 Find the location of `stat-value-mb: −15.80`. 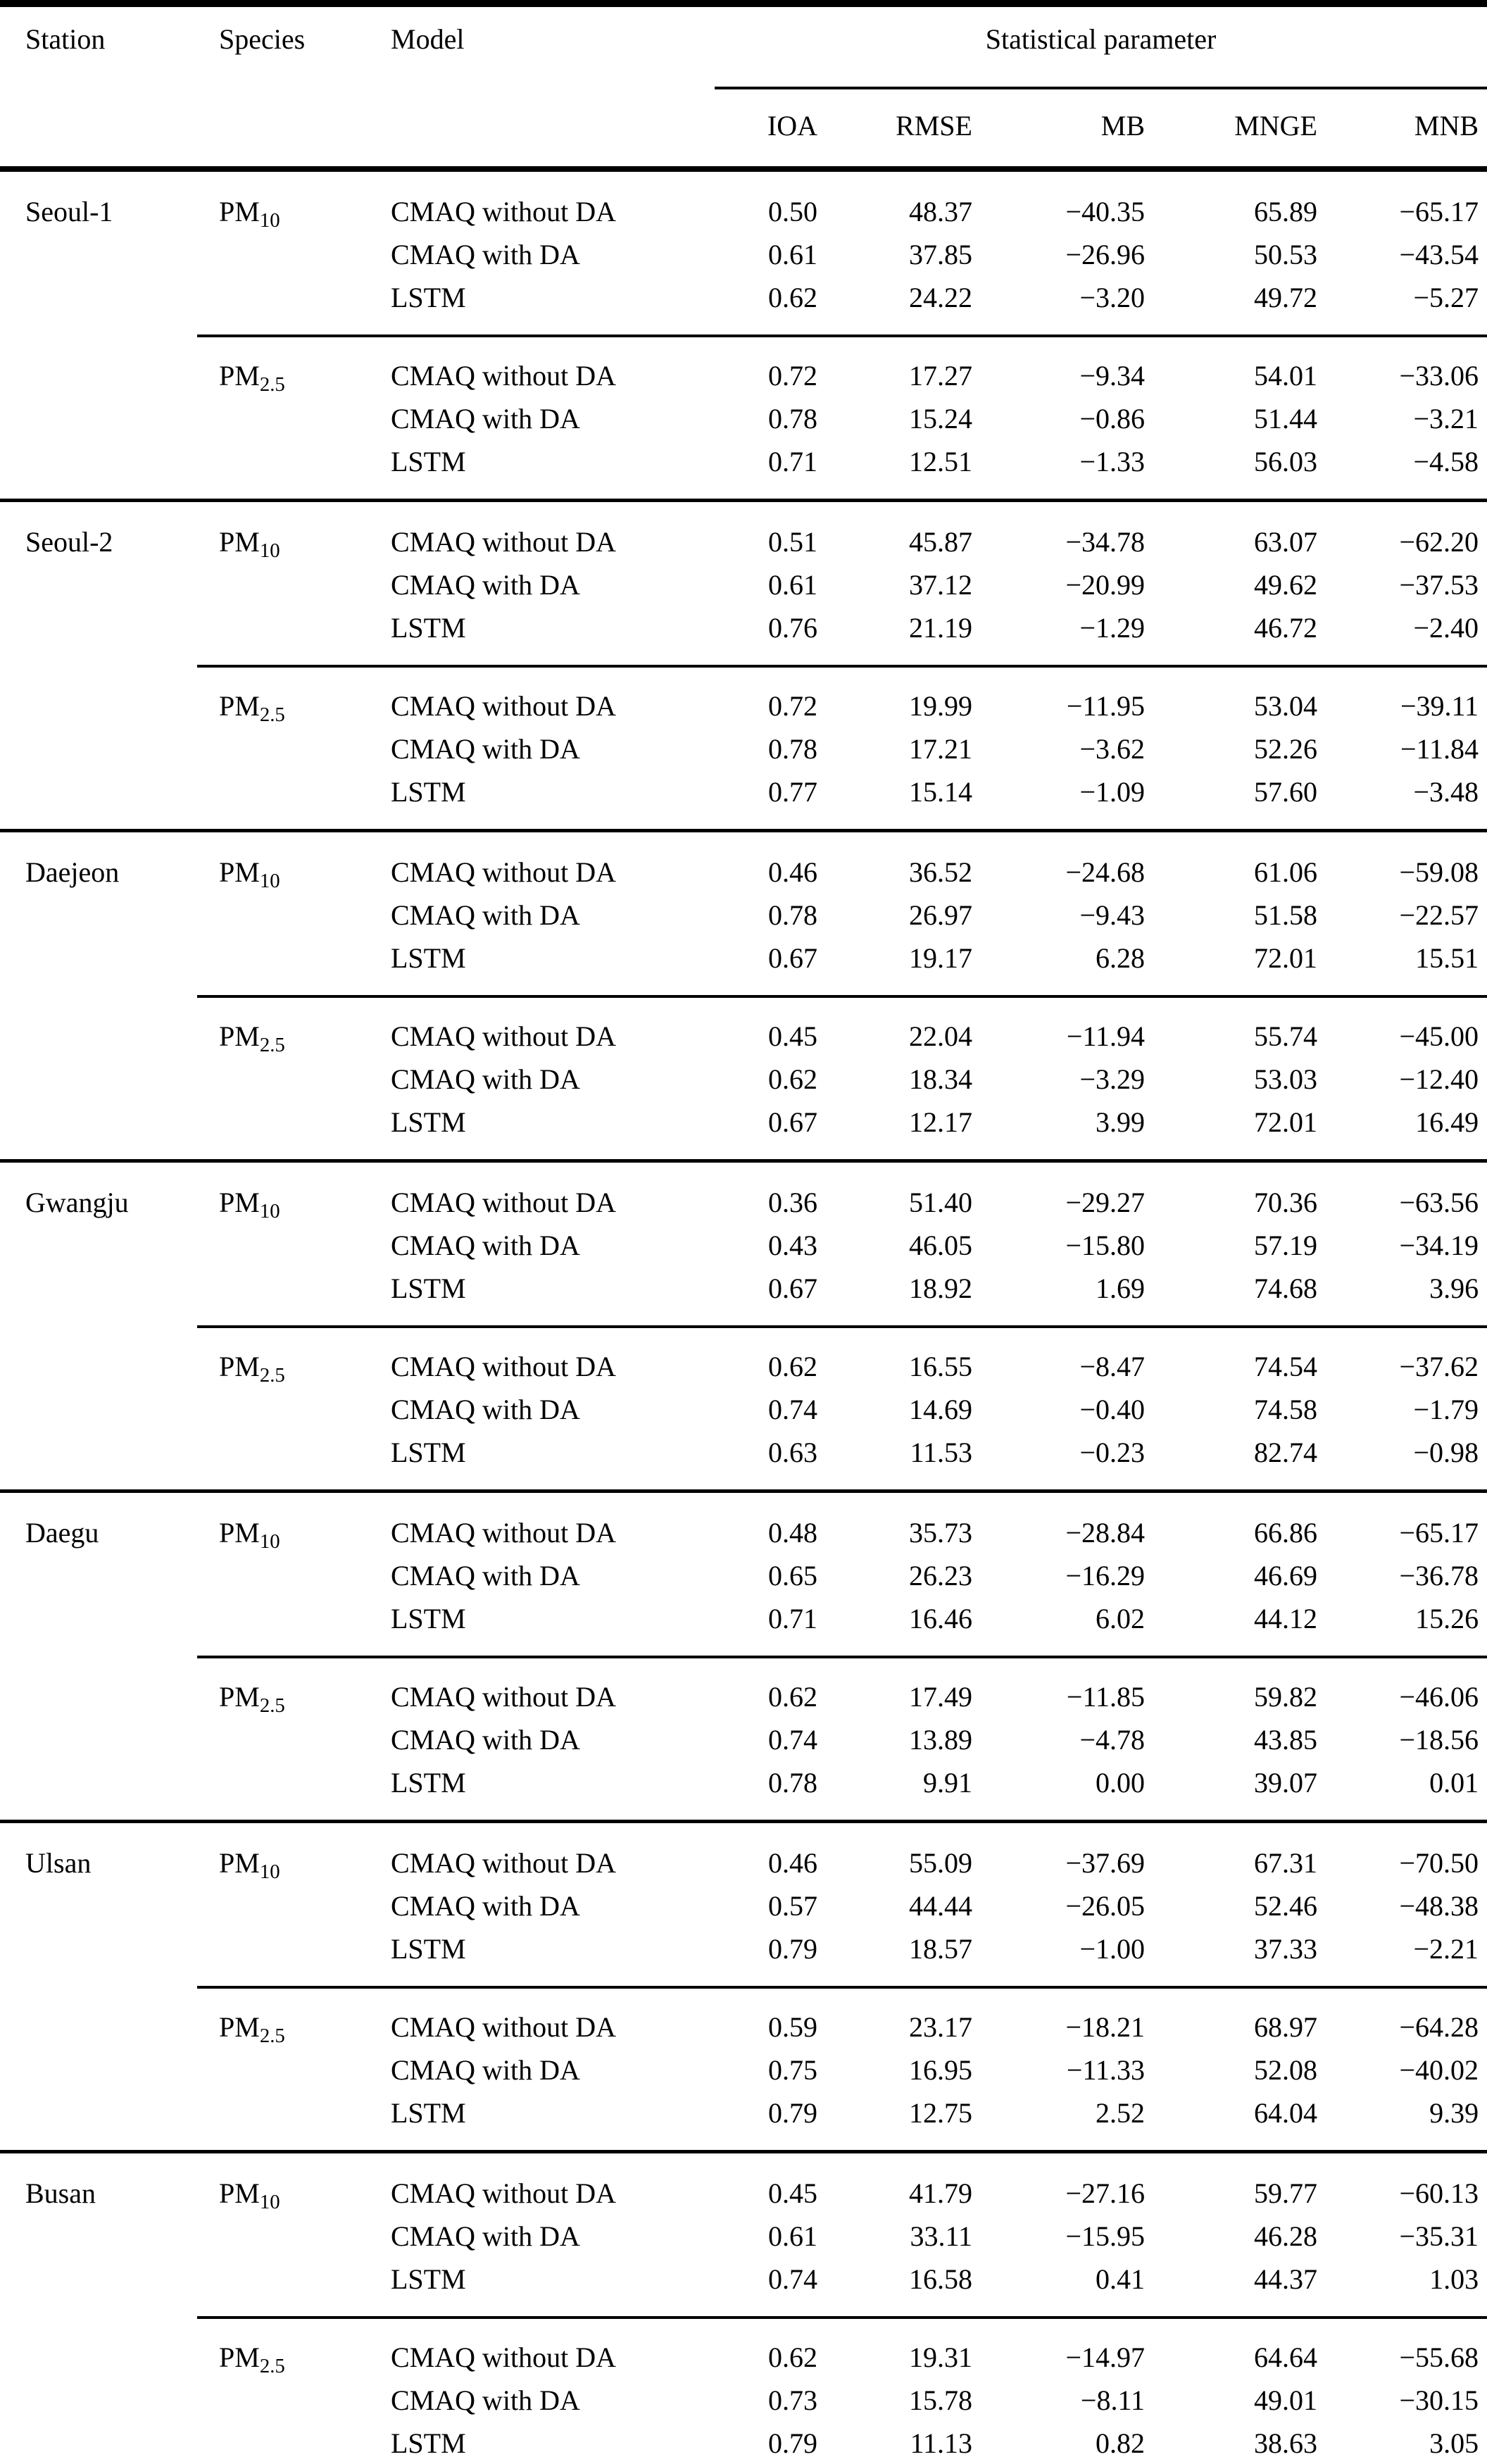

stat-value-mb: −15.80 is located at coordinates (1105, 1245).